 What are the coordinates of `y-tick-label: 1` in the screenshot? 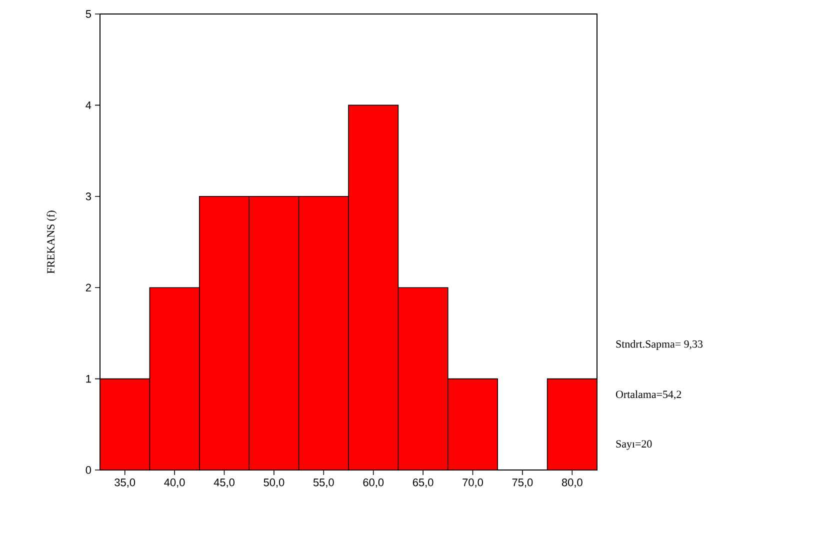 It's located at (88, 379).